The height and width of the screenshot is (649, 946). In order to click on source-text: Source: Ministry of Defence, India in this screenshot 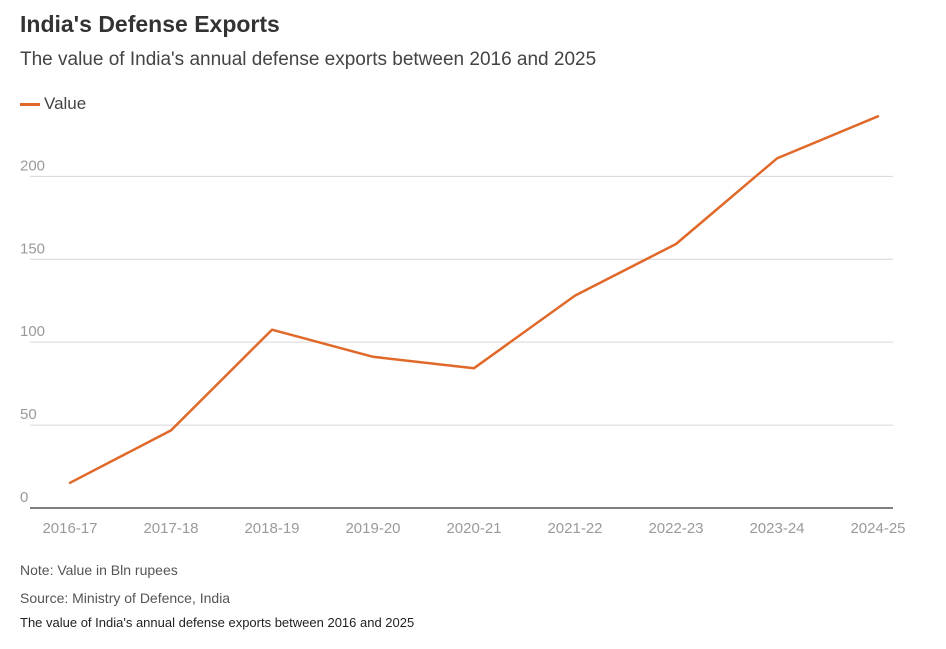, I will do `click(125, 598)`.